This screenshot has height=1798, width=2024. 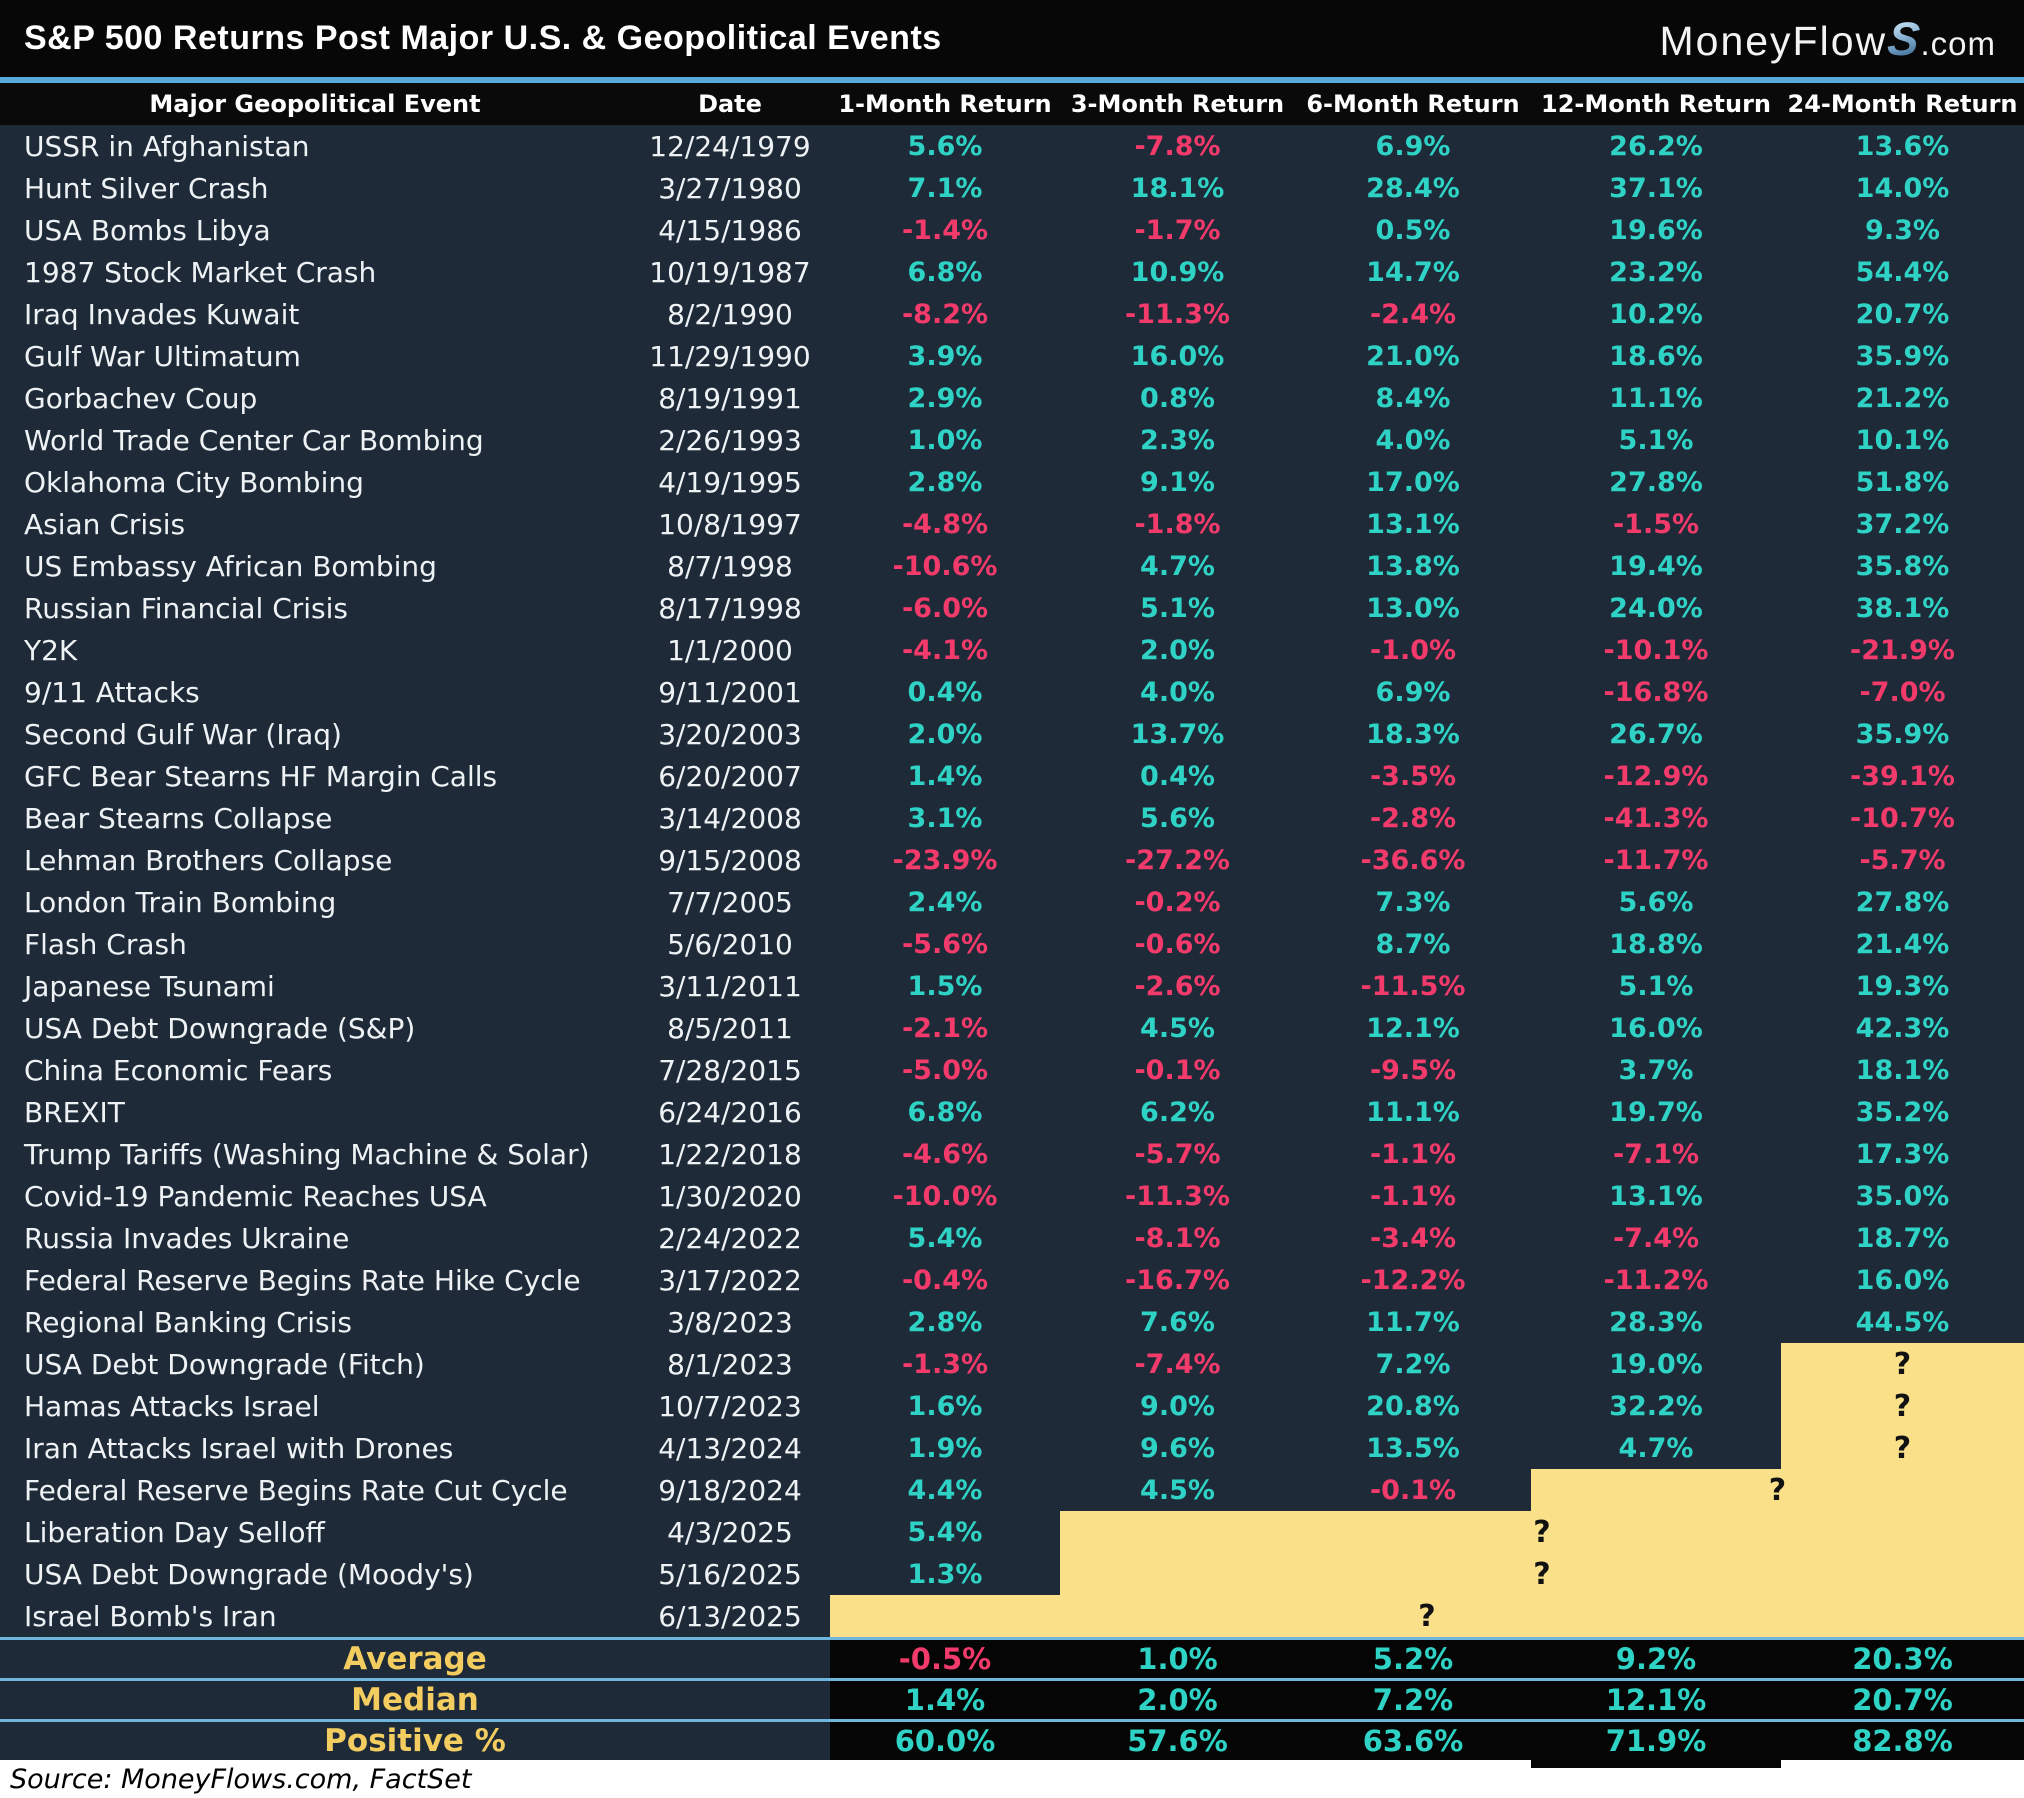 I want to click on return-cell: 2.4%, so click(x=945, y=902).